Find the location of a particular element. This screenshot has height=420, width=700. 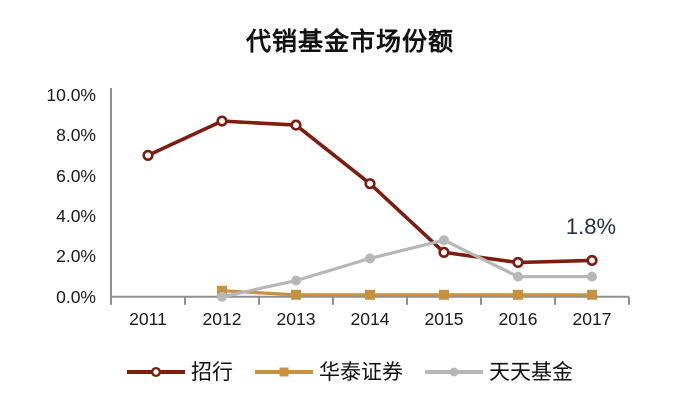

legend-item-zhaohang: 招行 is located at coordinates (180, 372).